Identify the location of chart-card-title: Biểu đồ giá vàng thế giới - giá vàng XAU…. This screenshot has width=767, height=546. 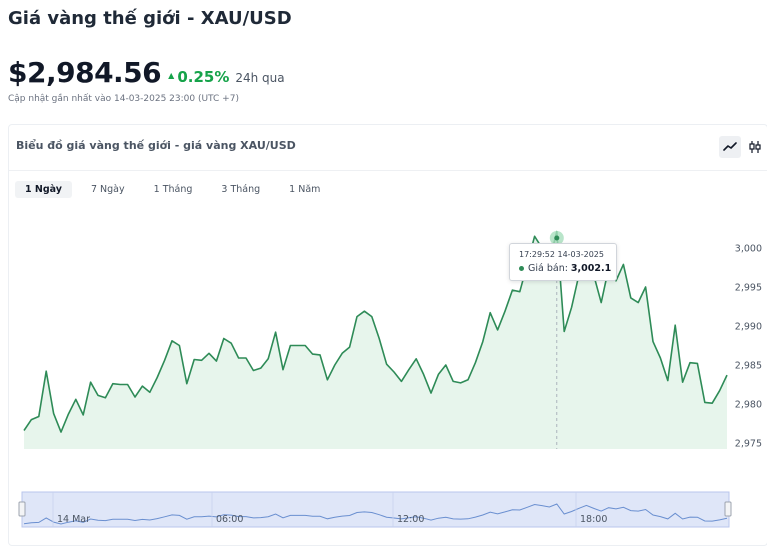
(156, 145).